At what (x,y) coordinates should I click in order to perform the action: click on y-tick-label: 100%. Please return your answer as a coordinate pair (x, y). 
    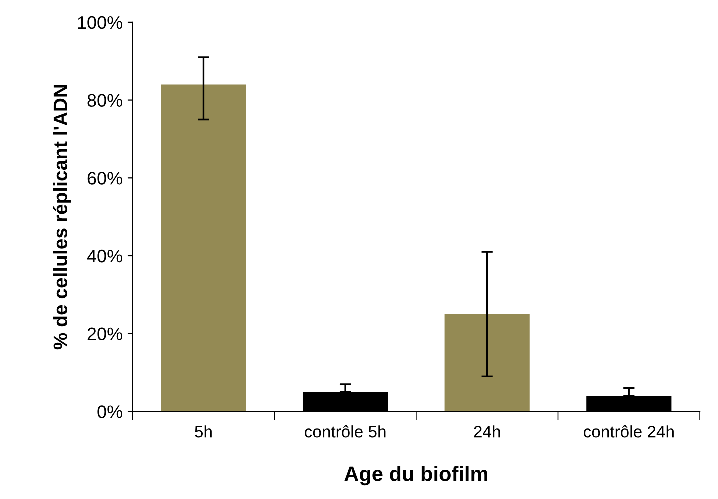
    Looking at the image, I should click on (100, 23).